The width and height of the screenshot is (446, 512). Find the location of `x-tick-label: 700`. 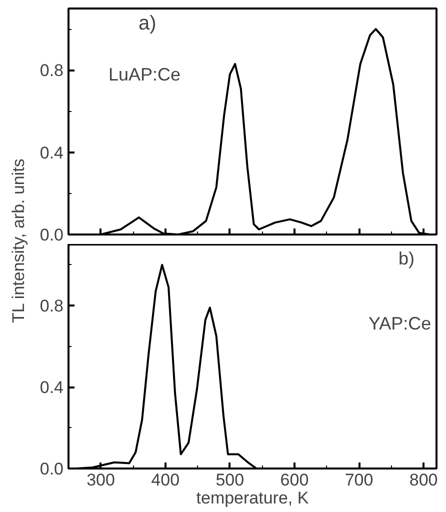

x-tick-label: 700 is located at coordinates (359, 480).